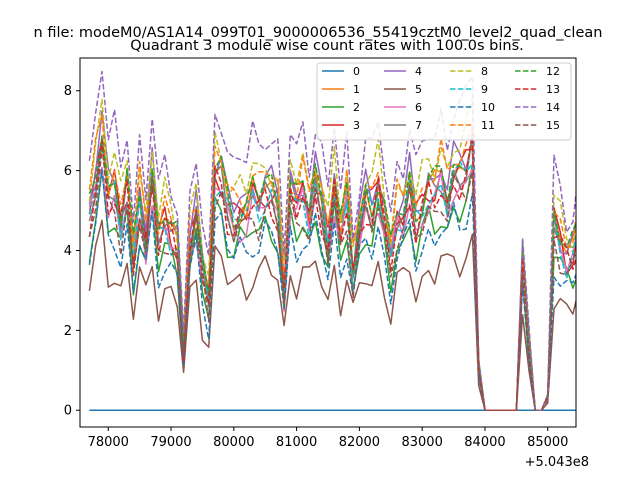 The height and width of the screenshot is (480, 640). I want to click on x-axis: 78000 79000 80000 81000 82000 83000 84000 85000, so click(328, 438).